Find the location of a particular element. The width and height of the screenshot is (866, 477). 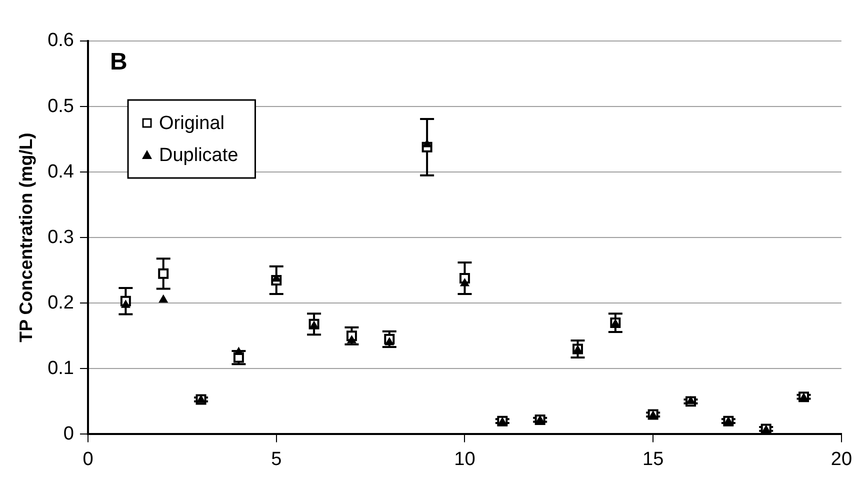

x-tick-label: 10 is located at coordinates (465, 459).